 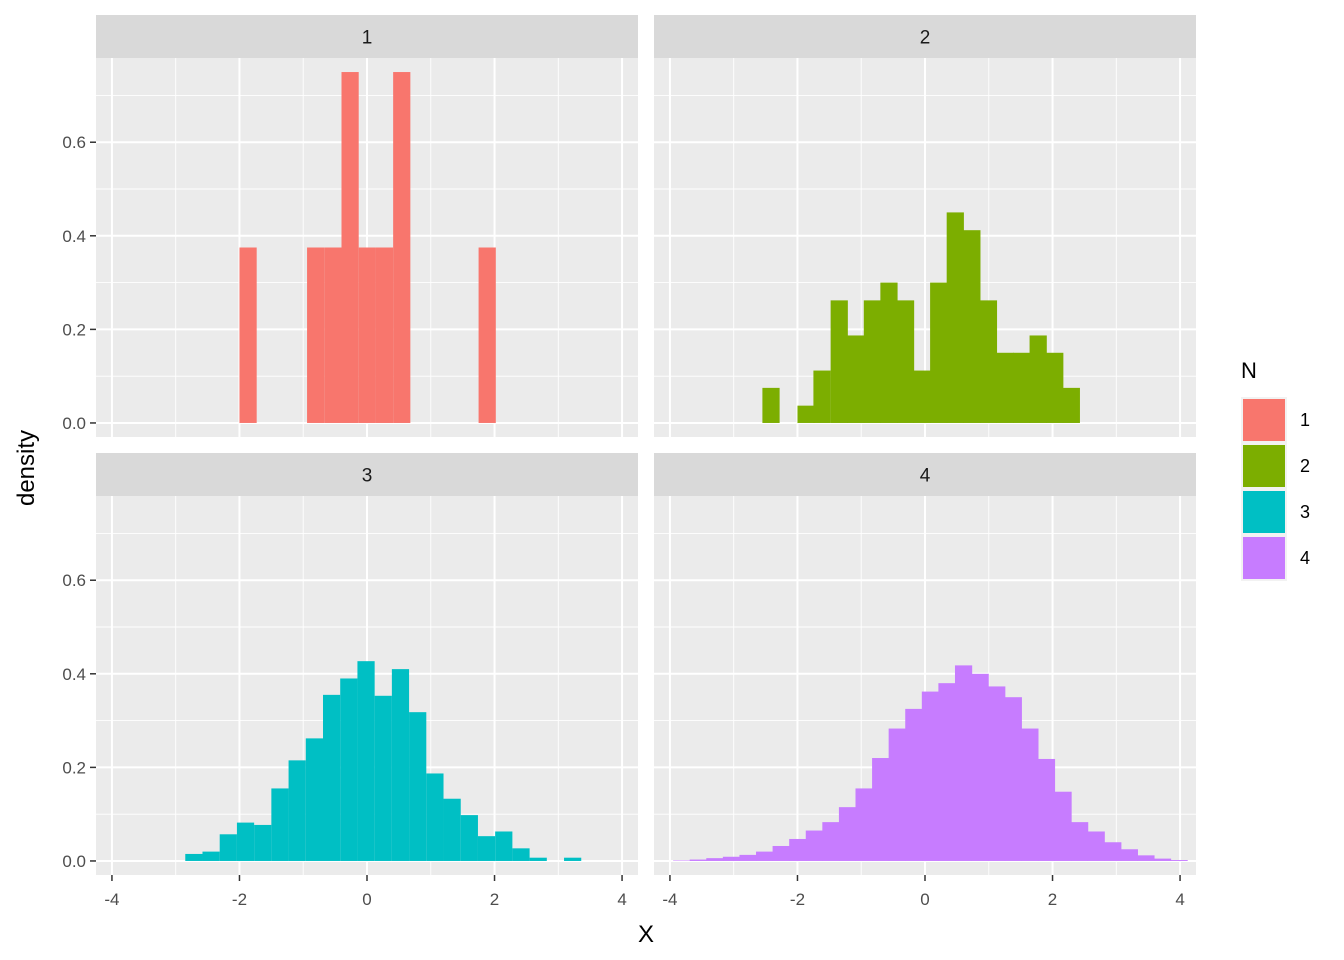 I want to click on legend-item-3: 3, so click(x=1275, y=512).